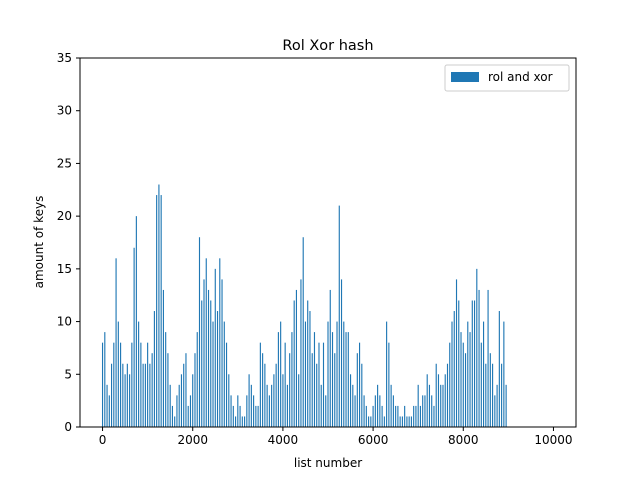 The image size is (640, 480). I want to click on y-tick-label: 20, so click(64, 216).